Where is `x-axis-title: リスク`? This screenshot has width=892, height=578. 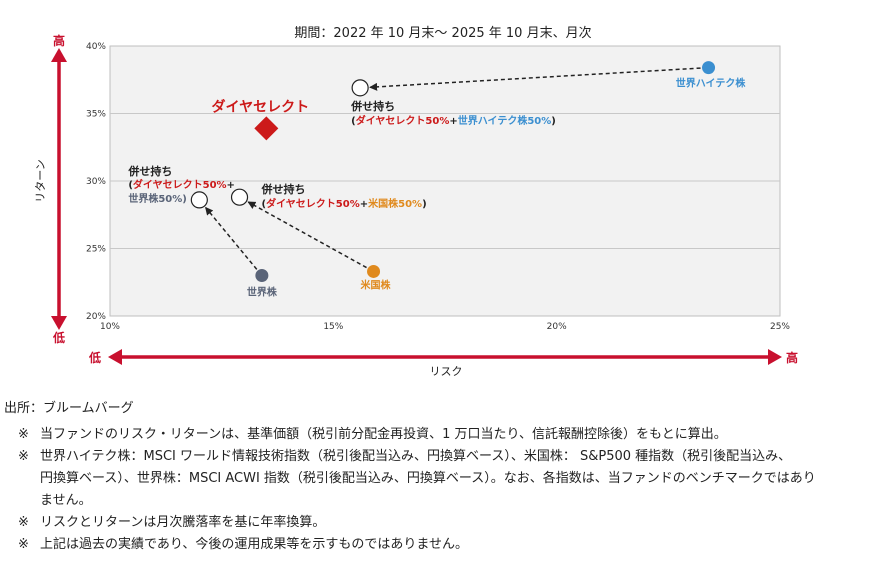
x-axis-title: リスク is located at coordinates (446, 371).